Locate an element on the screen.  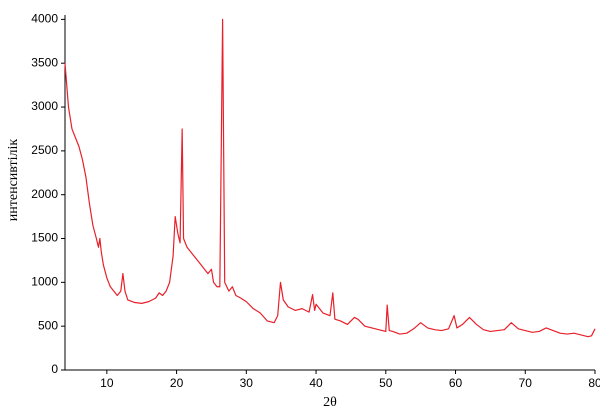
x-tick-label: 20 is located at coordinates (177, 383).